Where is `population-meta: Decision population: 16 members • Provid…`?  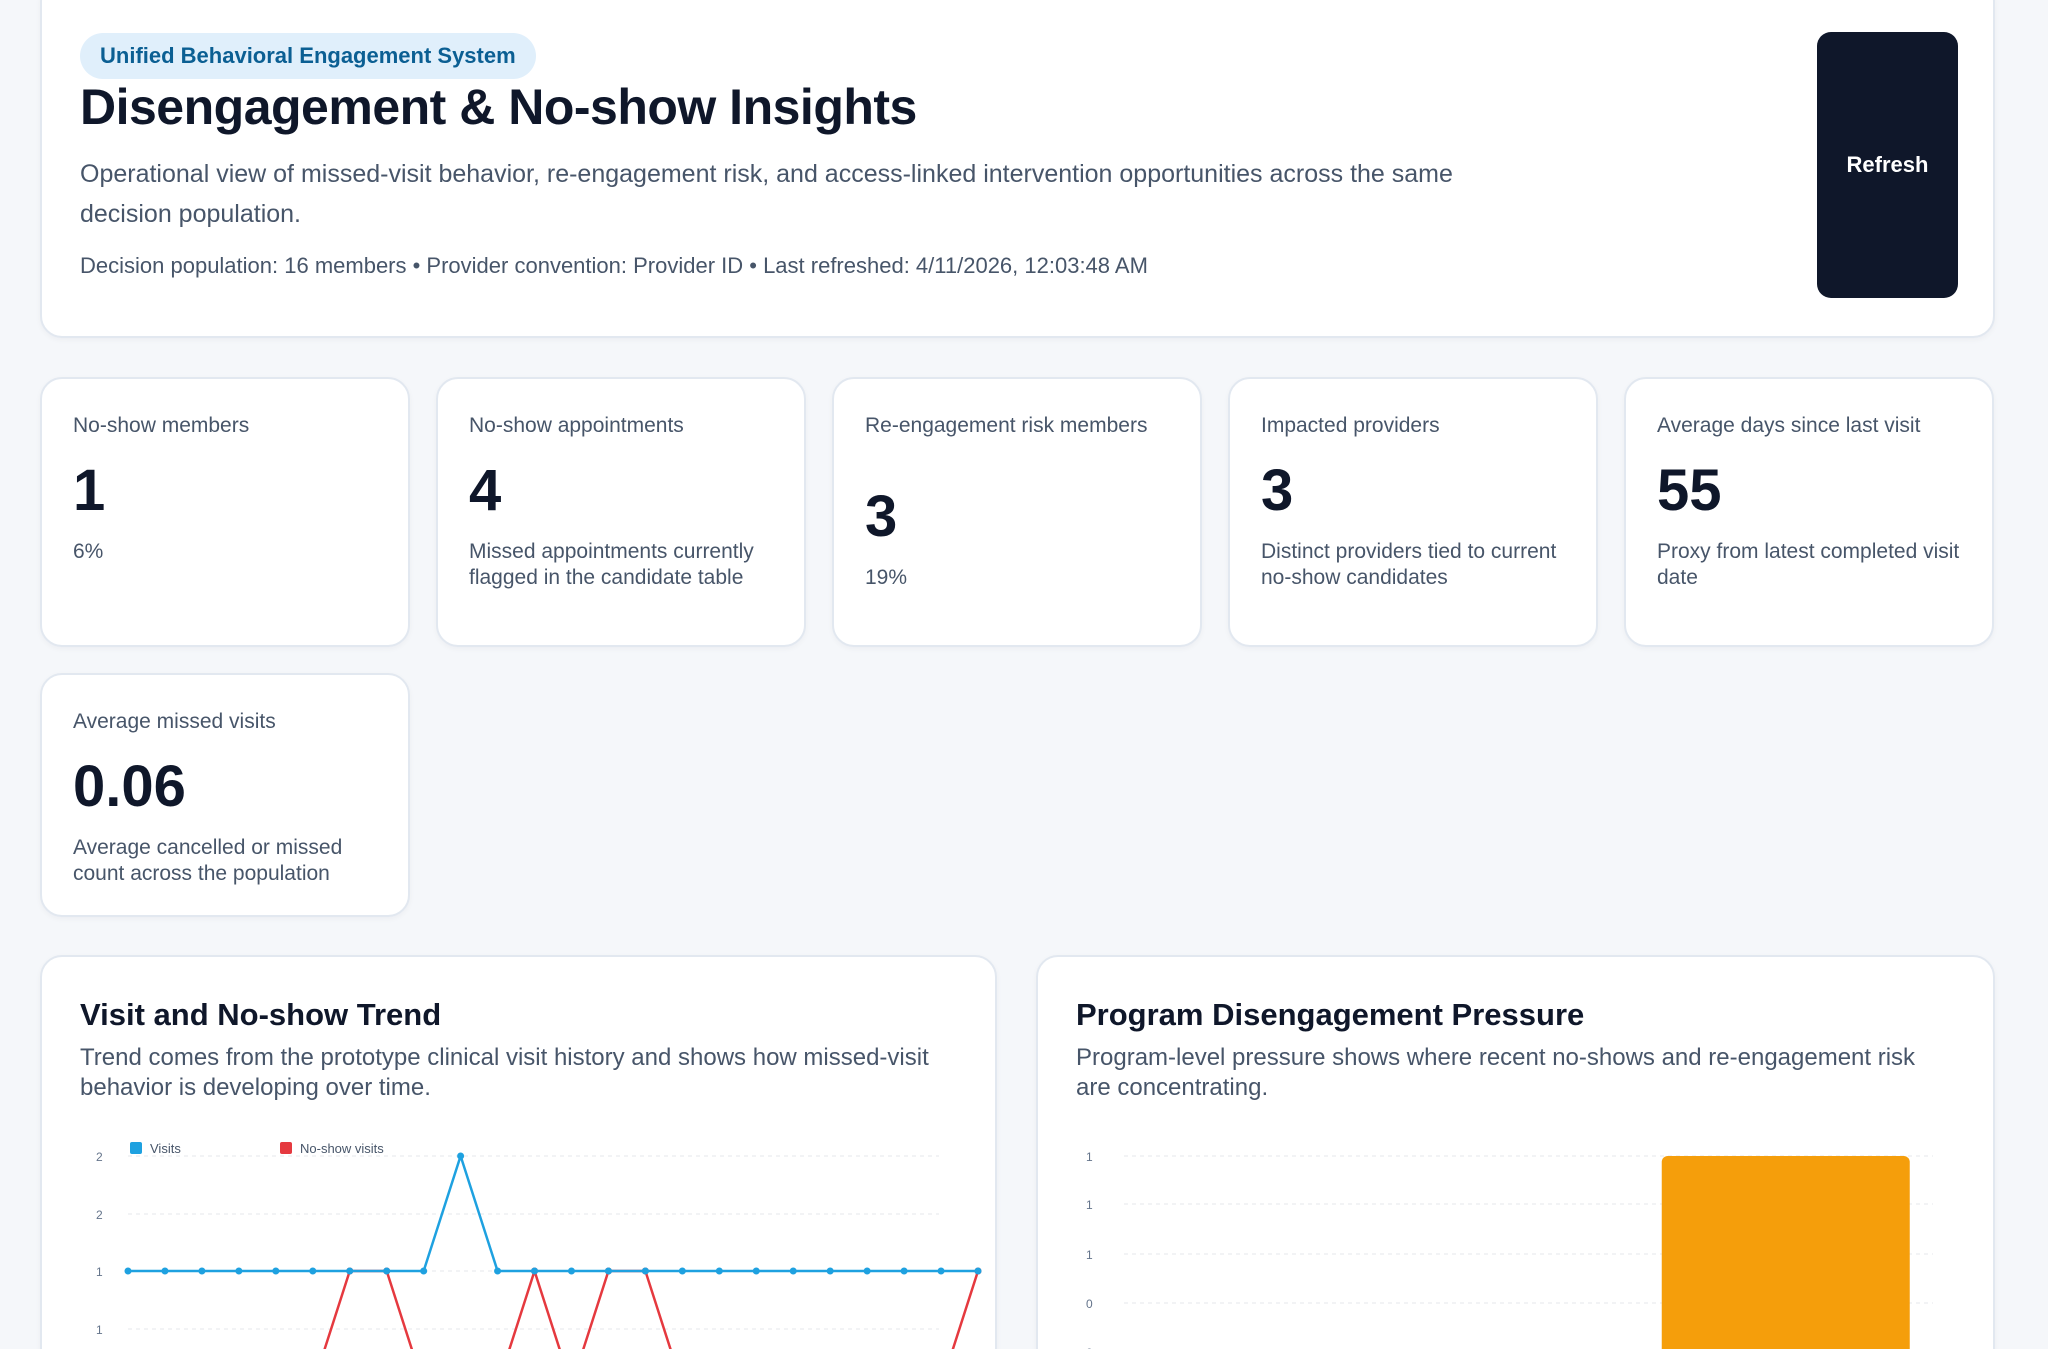 population-meta: Decision population: 16 members • Provid… is located at coordinates (614, 265).